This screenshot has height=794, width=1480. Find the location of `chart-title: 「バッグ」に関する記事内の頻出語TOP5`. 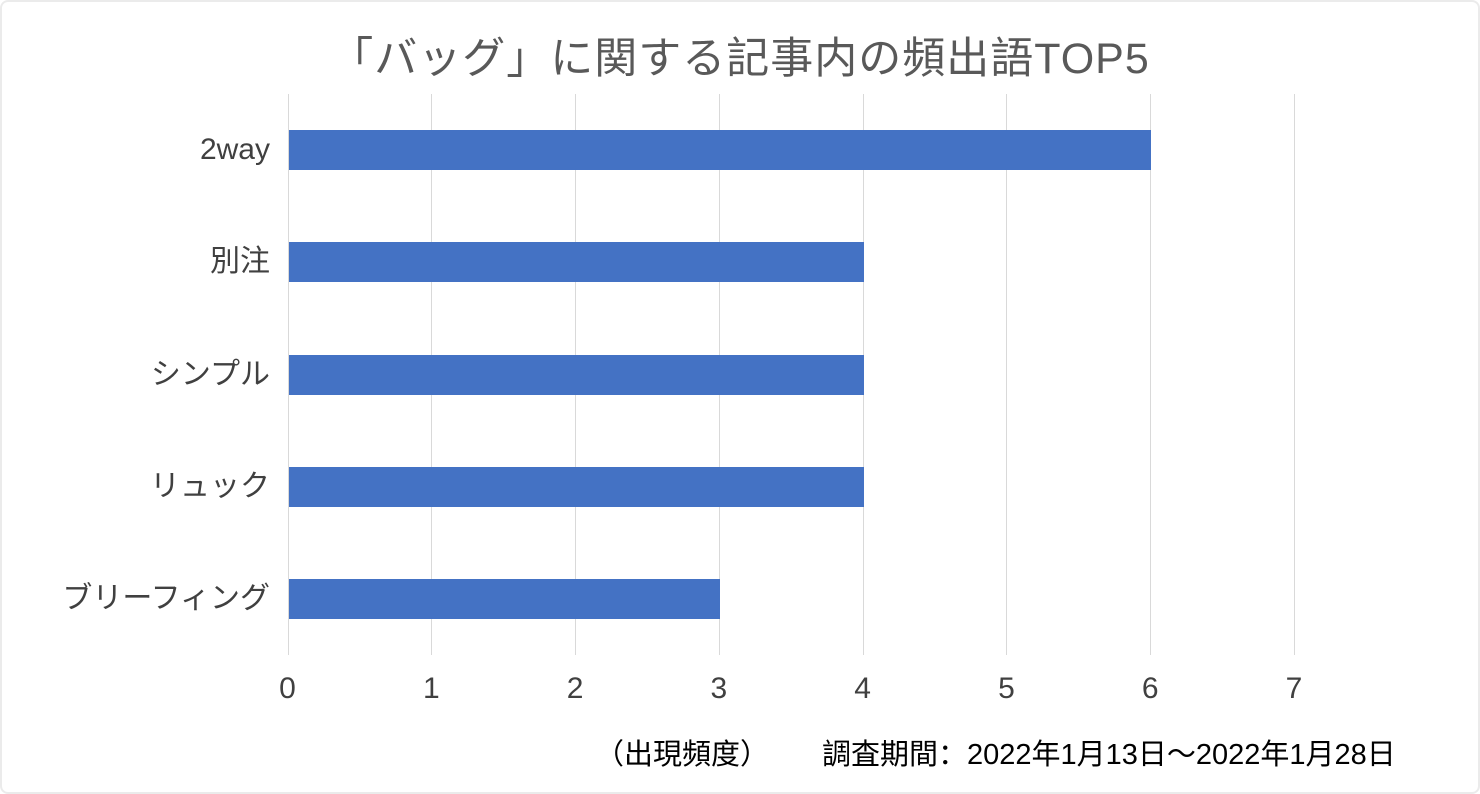

chart-title: 「バッグ」に関する記事内の頻出語TOP5 is located at coordinates (740, 59).